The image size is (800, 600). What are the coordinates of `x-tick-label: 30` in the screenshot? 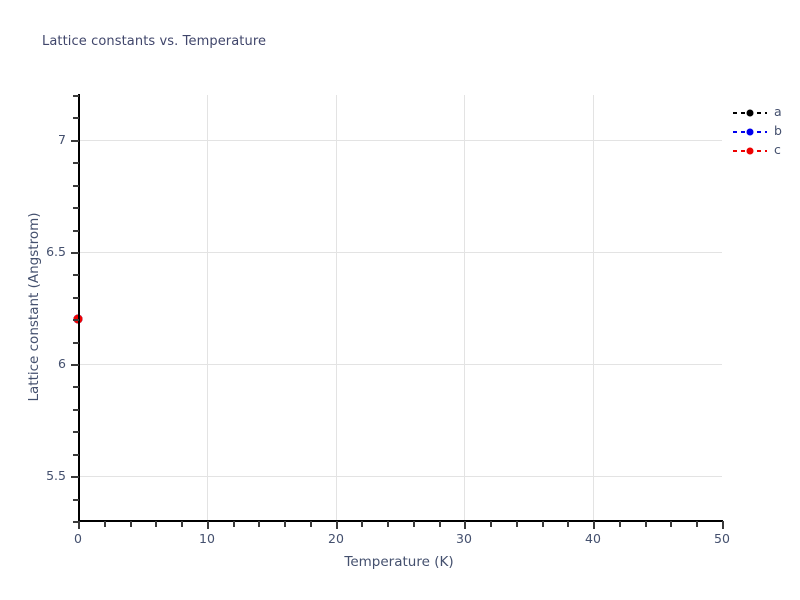 It's located at (464, 538).